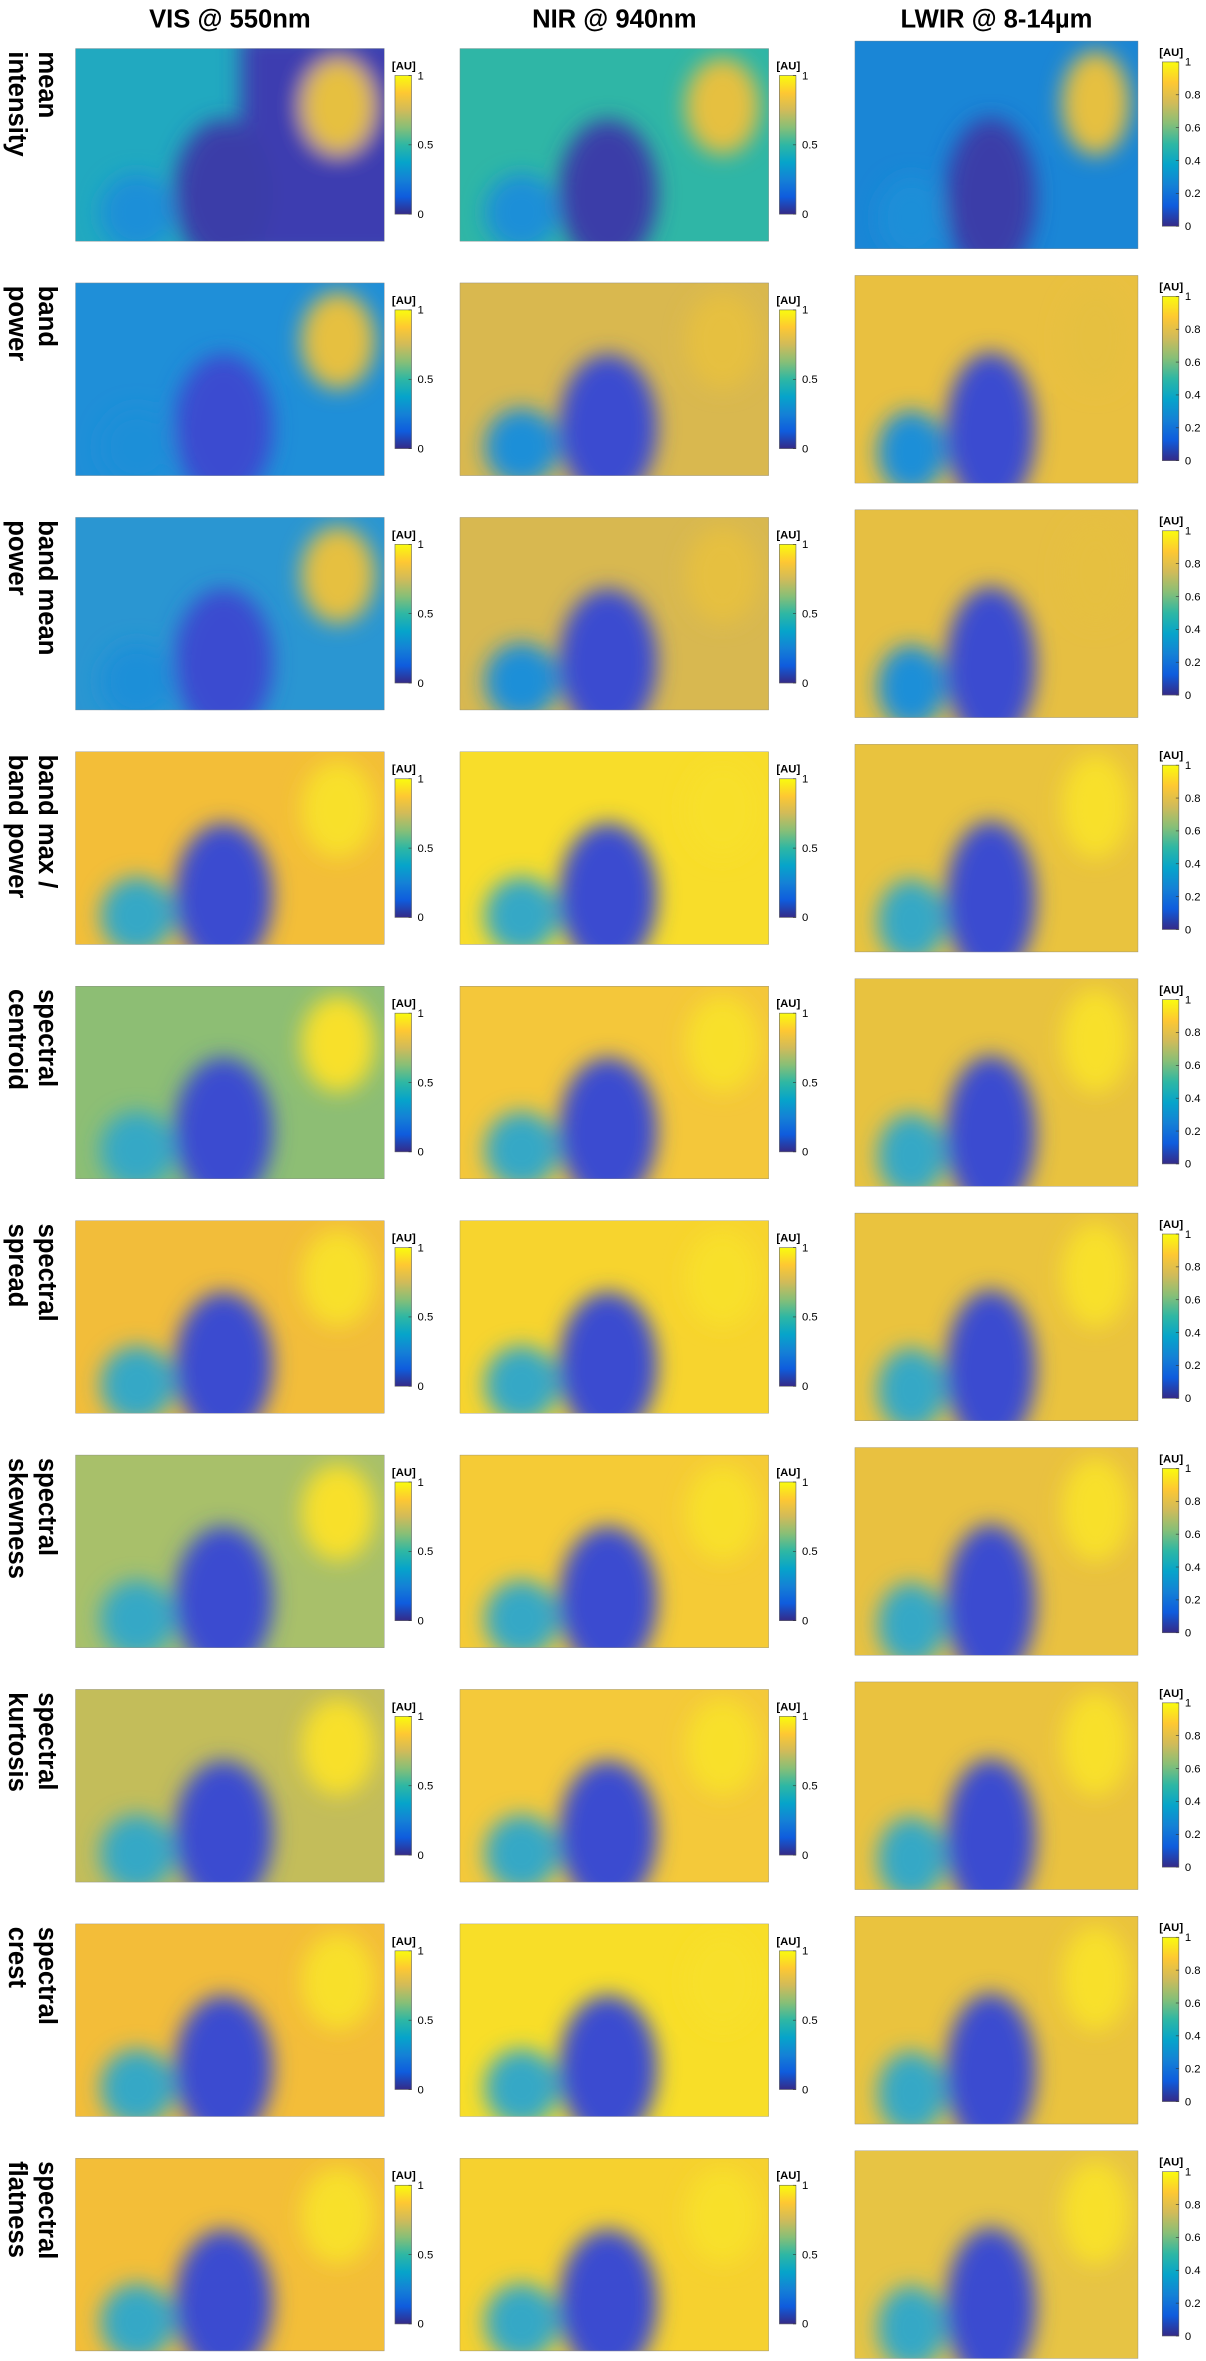 This screenshot has width=1206, height=2361. What do you see at coordinates (47, 316) in the screenshot?
I see `row-label: band` at bounding box center [47, 316].